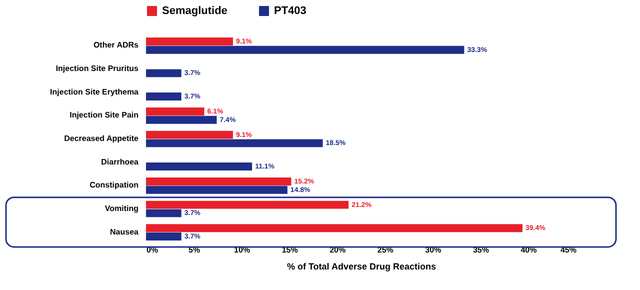 The height and width of the screenshot is (290, 640). Describe the element at coordinates (98, 68) in the screenshot. I see `y-tick-label: Injection Site Pruritus` at that location.